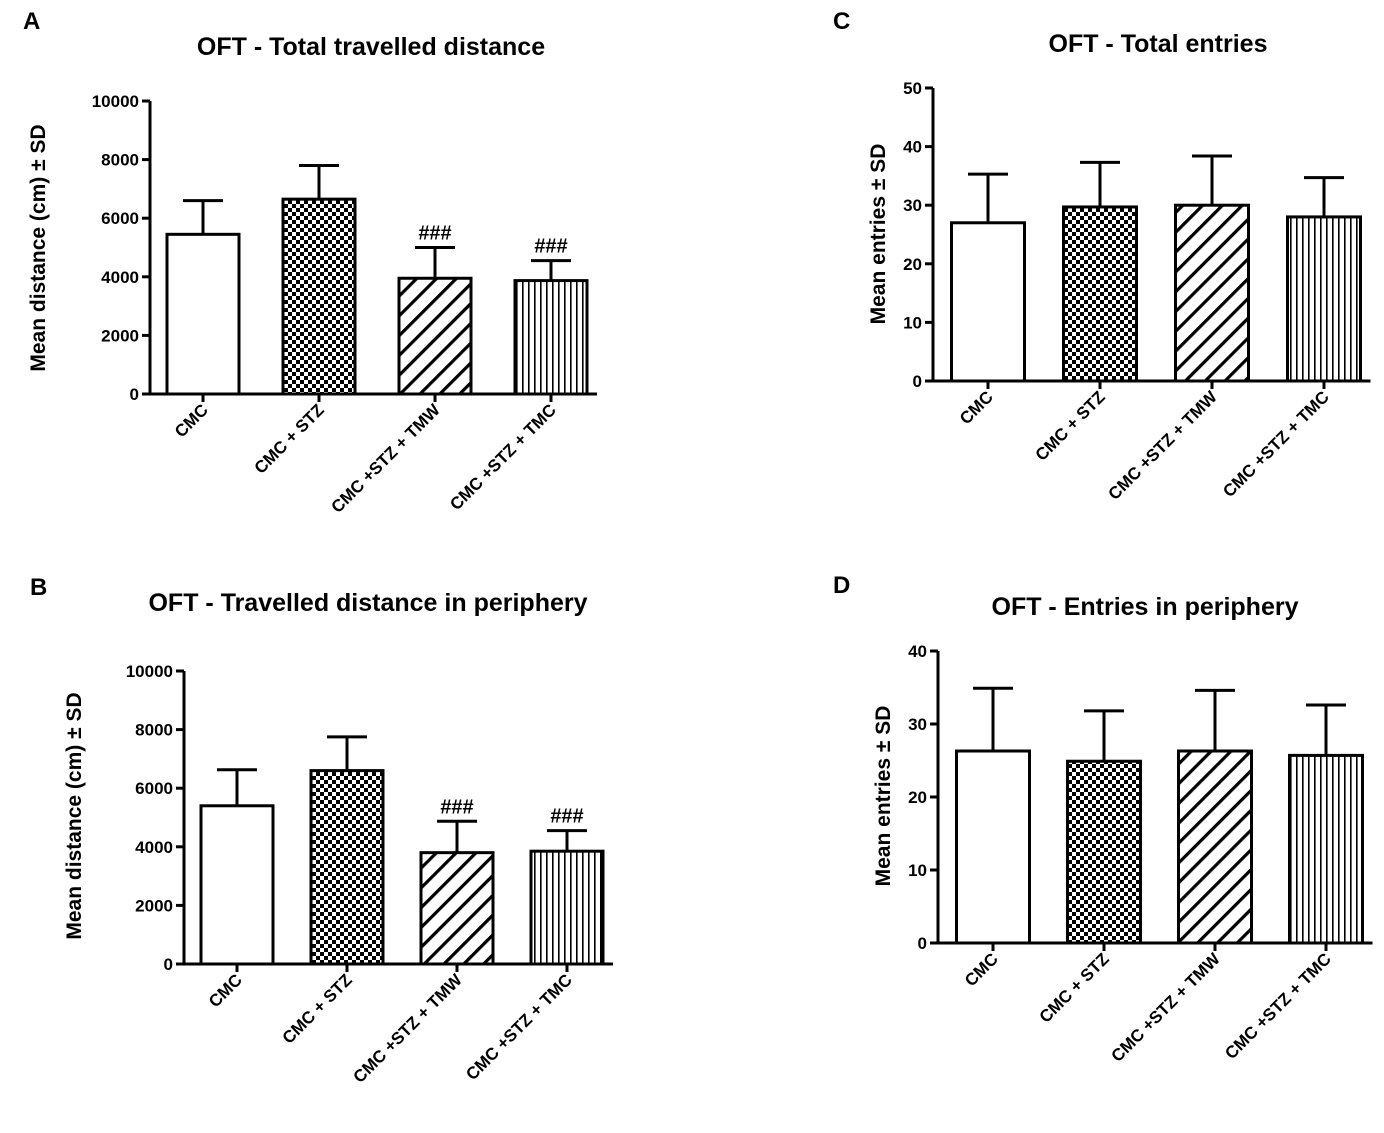 The height and width of the screenshot is (1133, 1384). What do you see at coordinates (912, 205) in the screenshot?
I see `y-tick-label-c: 30` at bounding box center [912, 205].